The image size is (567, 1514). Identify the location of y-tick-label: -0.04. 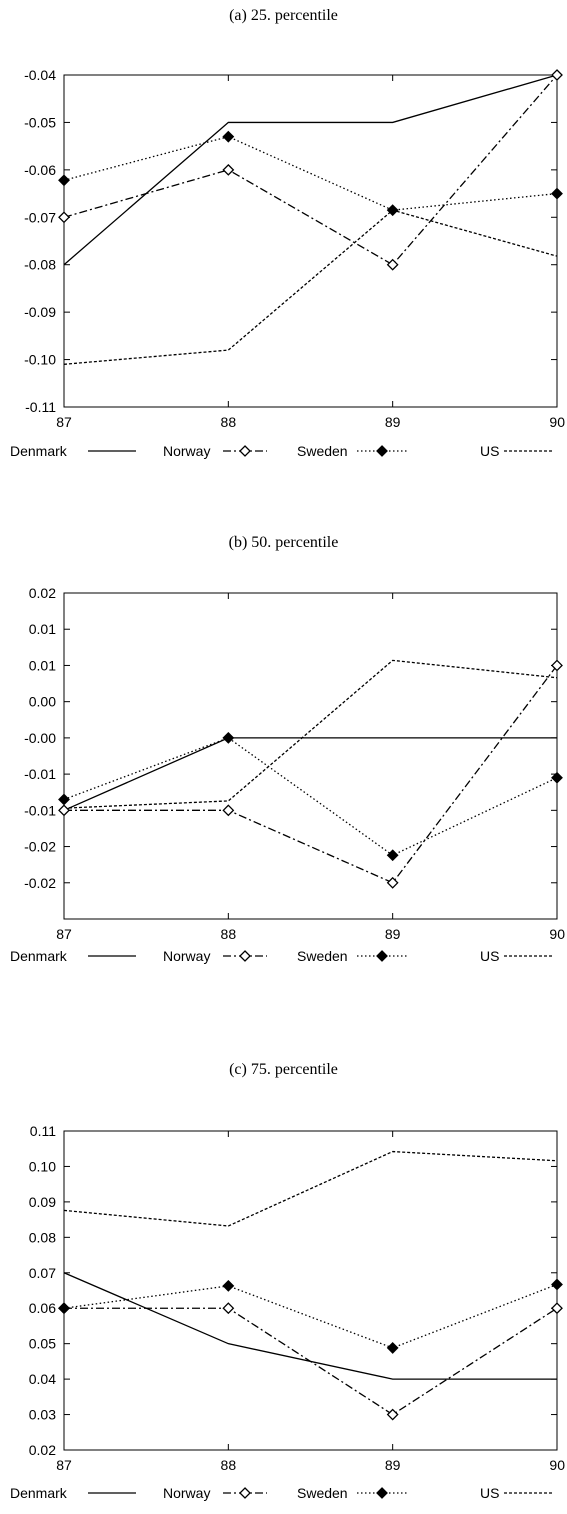
(40, 75).